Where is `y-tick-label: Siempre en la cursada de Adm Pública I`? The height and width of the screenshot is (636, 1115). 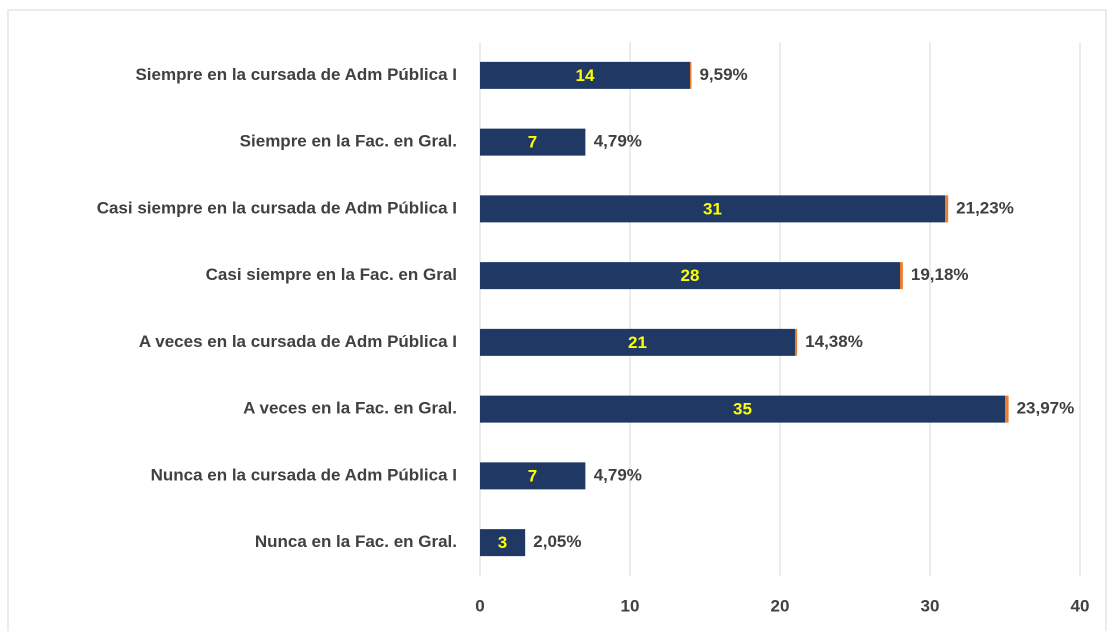
y-tick-label: Siempre en la cursada de Adm Pública I is located at coordinates (296, 74).